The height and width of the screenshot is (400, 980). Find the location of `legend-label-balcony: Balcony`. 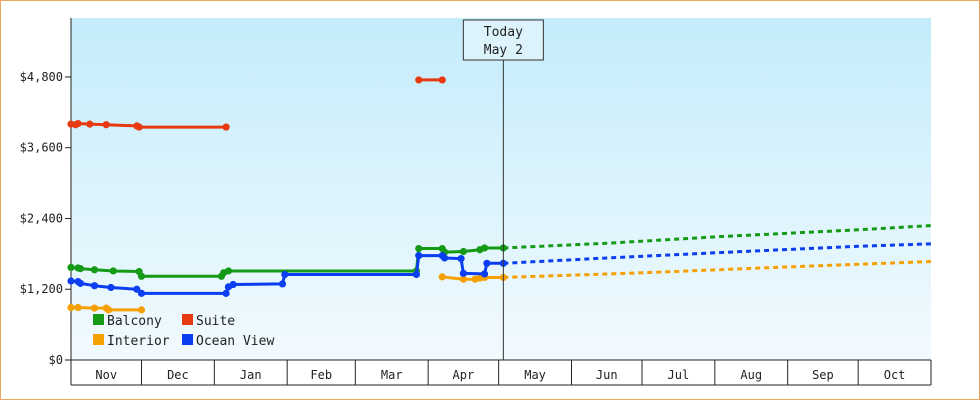

legend-label-balcony: Balcony is located at coordinates (134, 321).